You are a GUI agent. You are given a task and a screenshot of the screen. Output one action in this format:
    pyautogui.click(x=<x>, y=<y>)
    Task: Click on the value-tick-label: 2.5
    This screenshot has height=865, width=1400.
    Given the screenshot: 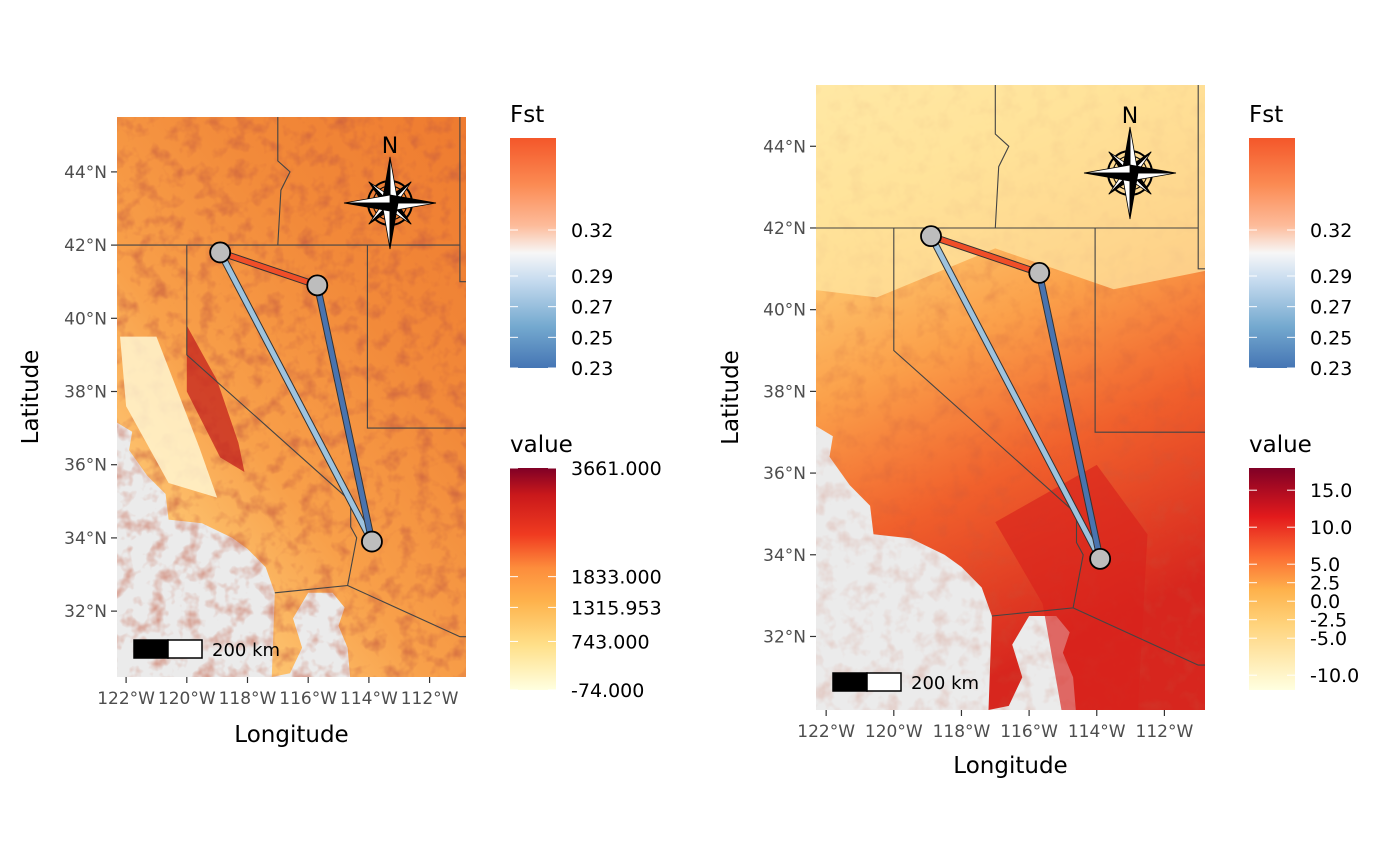 What is the action you would take?
    pyautogui.click(x=1325, y=584)
    